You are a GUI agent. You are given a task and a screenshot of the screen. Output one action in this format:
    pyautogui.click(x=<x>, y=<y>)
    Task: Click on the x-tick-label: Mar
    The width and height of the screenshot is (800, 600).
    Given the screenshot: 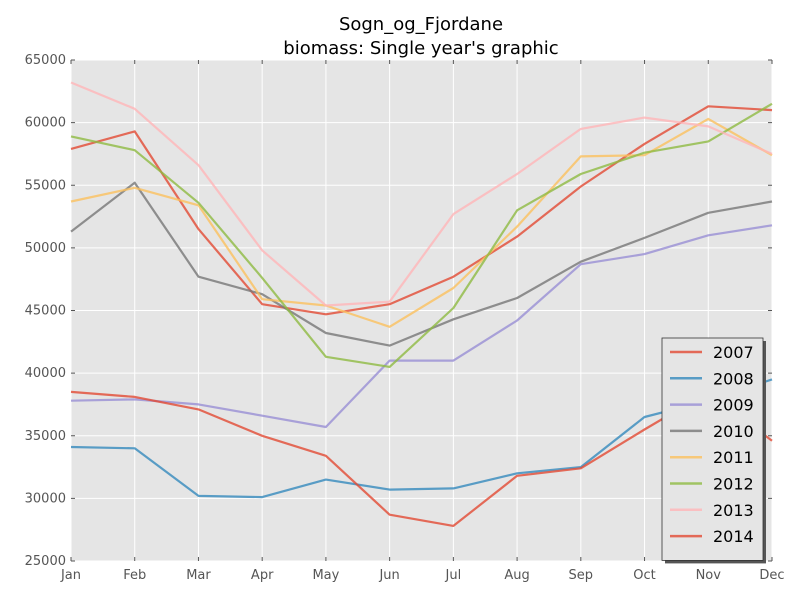 What is the action you would take?
    pyautogui.click(x=198, y=575)
    